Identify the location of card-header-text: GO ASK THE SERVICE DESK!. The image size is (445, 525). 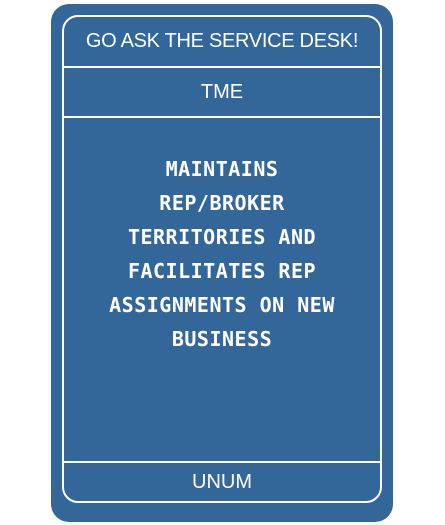
(222, 41).